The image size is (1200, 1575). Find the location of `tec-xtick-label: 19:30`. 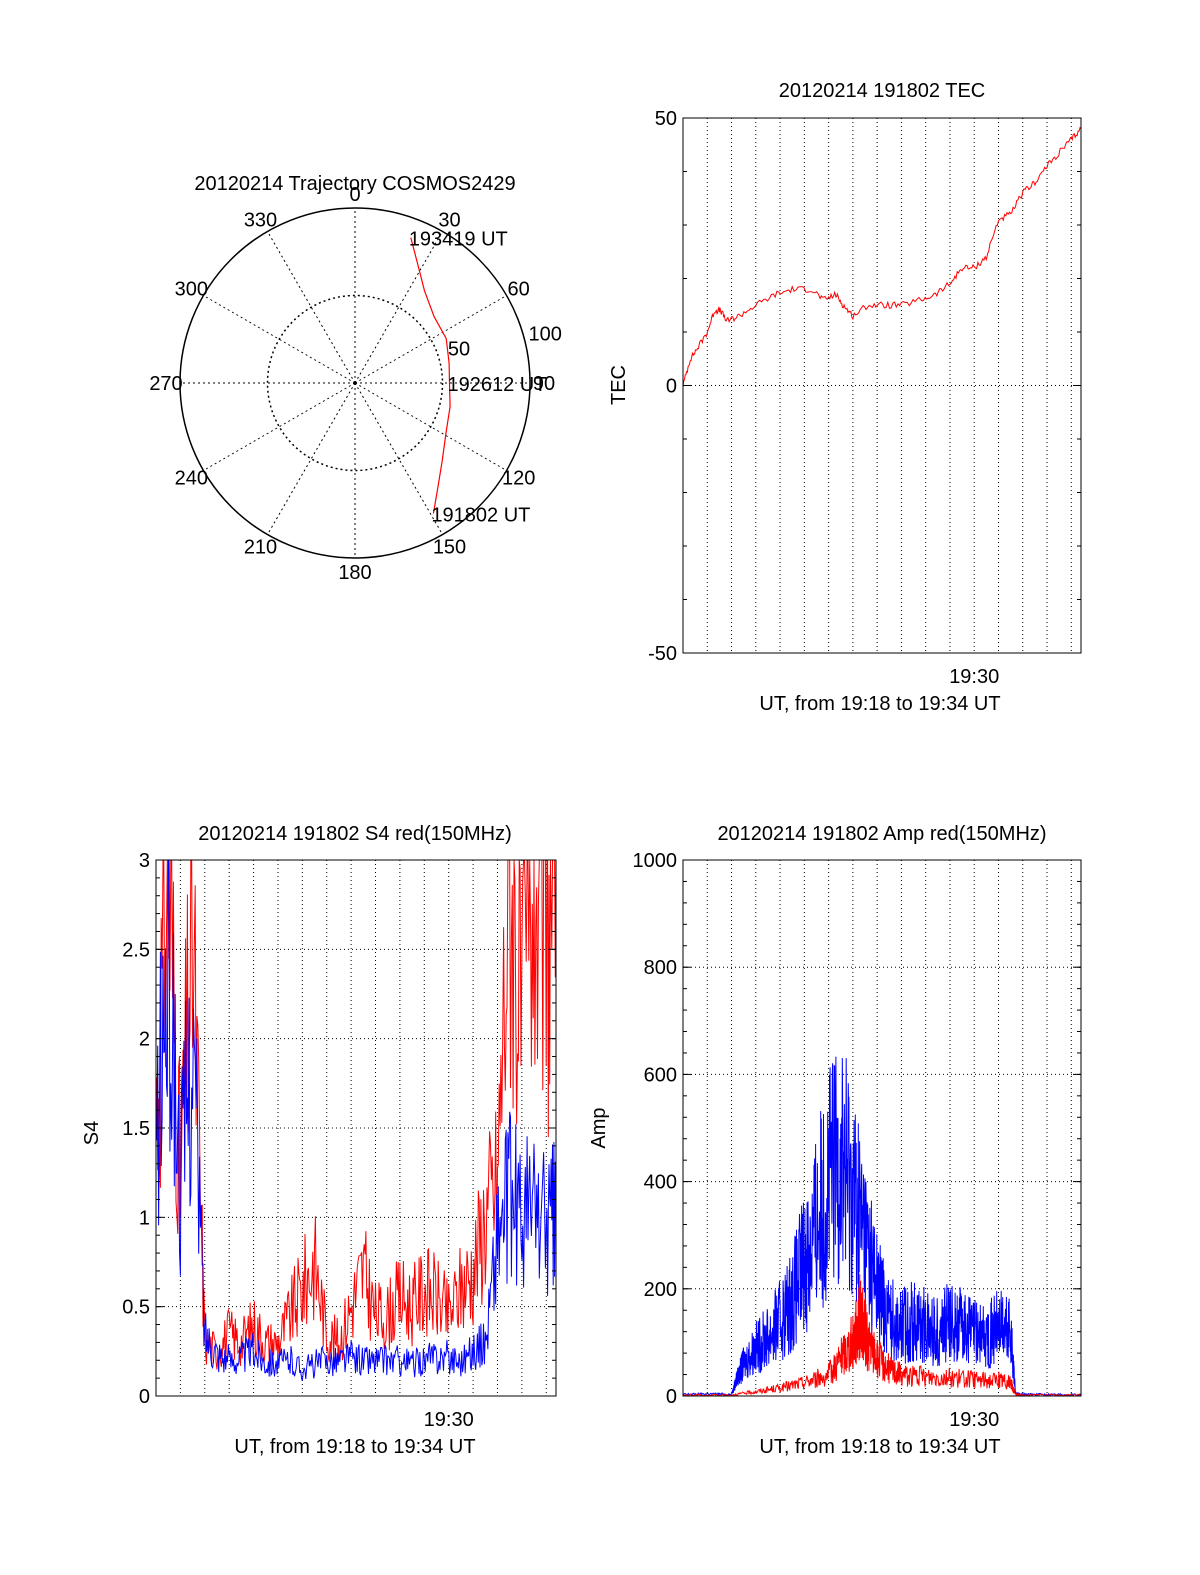

tec-xtick-label: 19:30 is located at coordinates (974, 677).